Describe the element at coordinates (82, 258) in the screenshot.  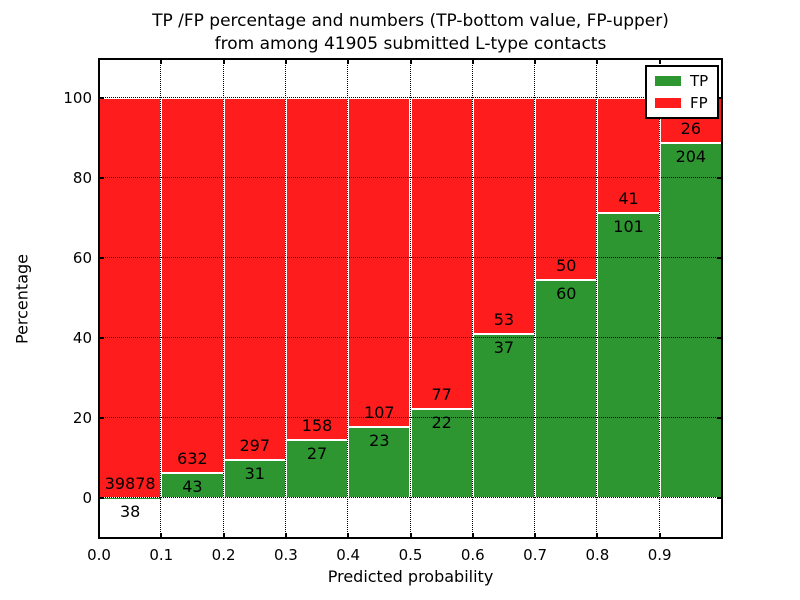
I see `y-tick-label: 60` at that location.